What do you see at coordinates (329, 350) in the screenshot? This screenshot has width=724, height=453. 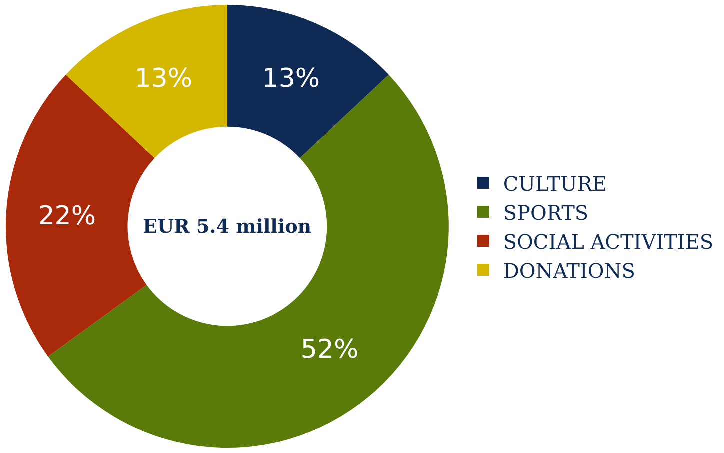 I see `data-label: 52%` at bounding box center [329, 350].